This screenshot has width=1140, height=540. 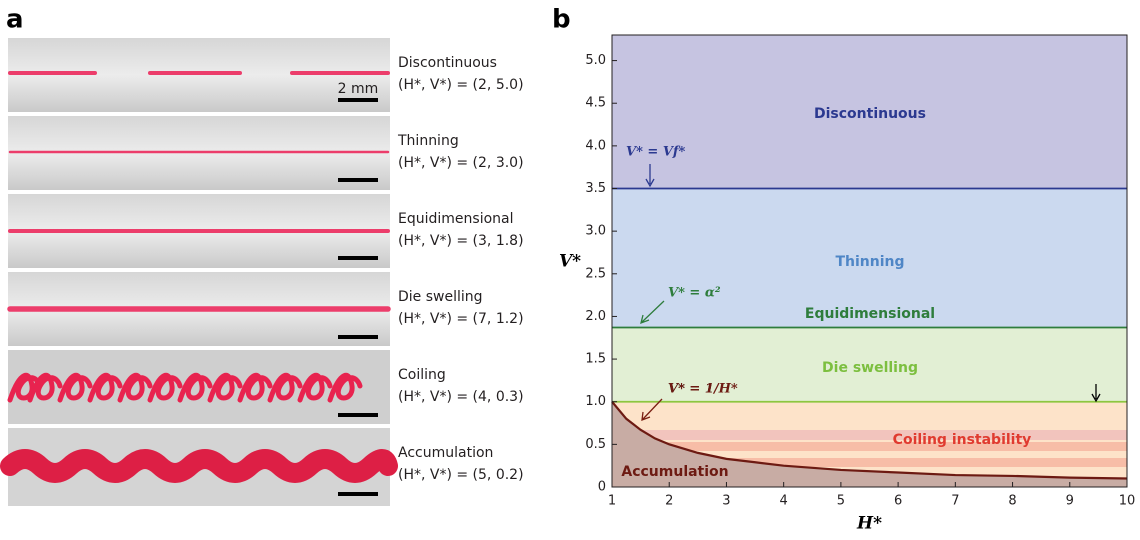 What do you see at coordinates (669, 501) in the screenshot?
I see `x-tick-label: 2` at bounding box center [669, 501].